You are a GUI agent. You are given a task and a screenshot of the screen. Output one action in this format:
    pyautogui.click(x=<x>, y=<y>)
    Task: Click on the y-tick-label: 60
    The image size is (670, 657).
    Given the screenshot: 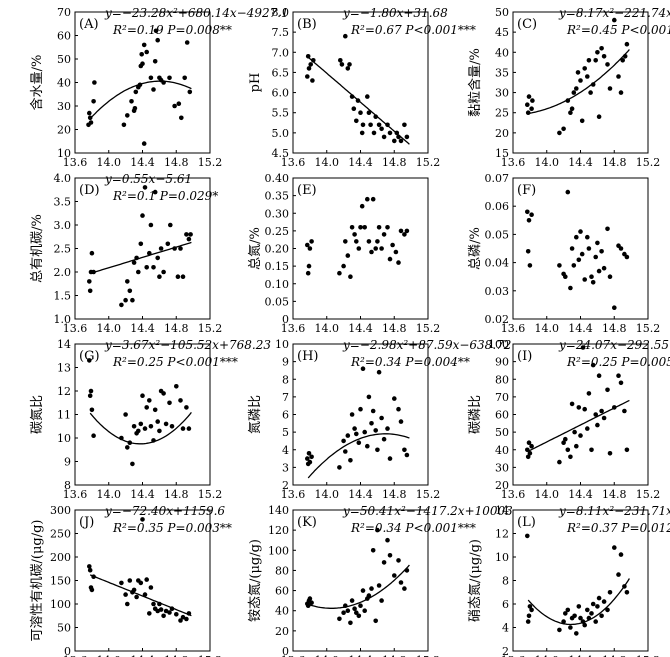 What is the action you would take?
    pyautogui.click(x=502, y=415)
    